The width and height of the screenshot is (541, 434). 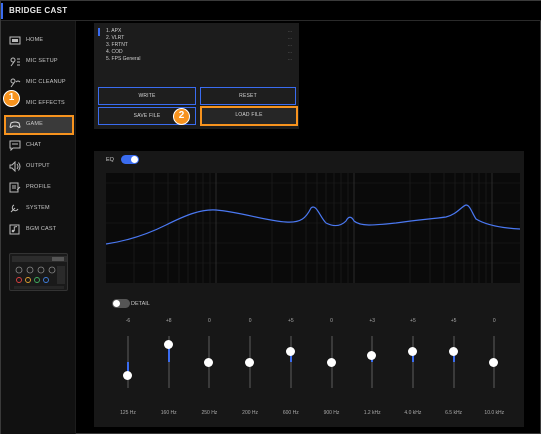 I want to click on sidebar-item-profile: PROFILE, so click(x=39, y=188).